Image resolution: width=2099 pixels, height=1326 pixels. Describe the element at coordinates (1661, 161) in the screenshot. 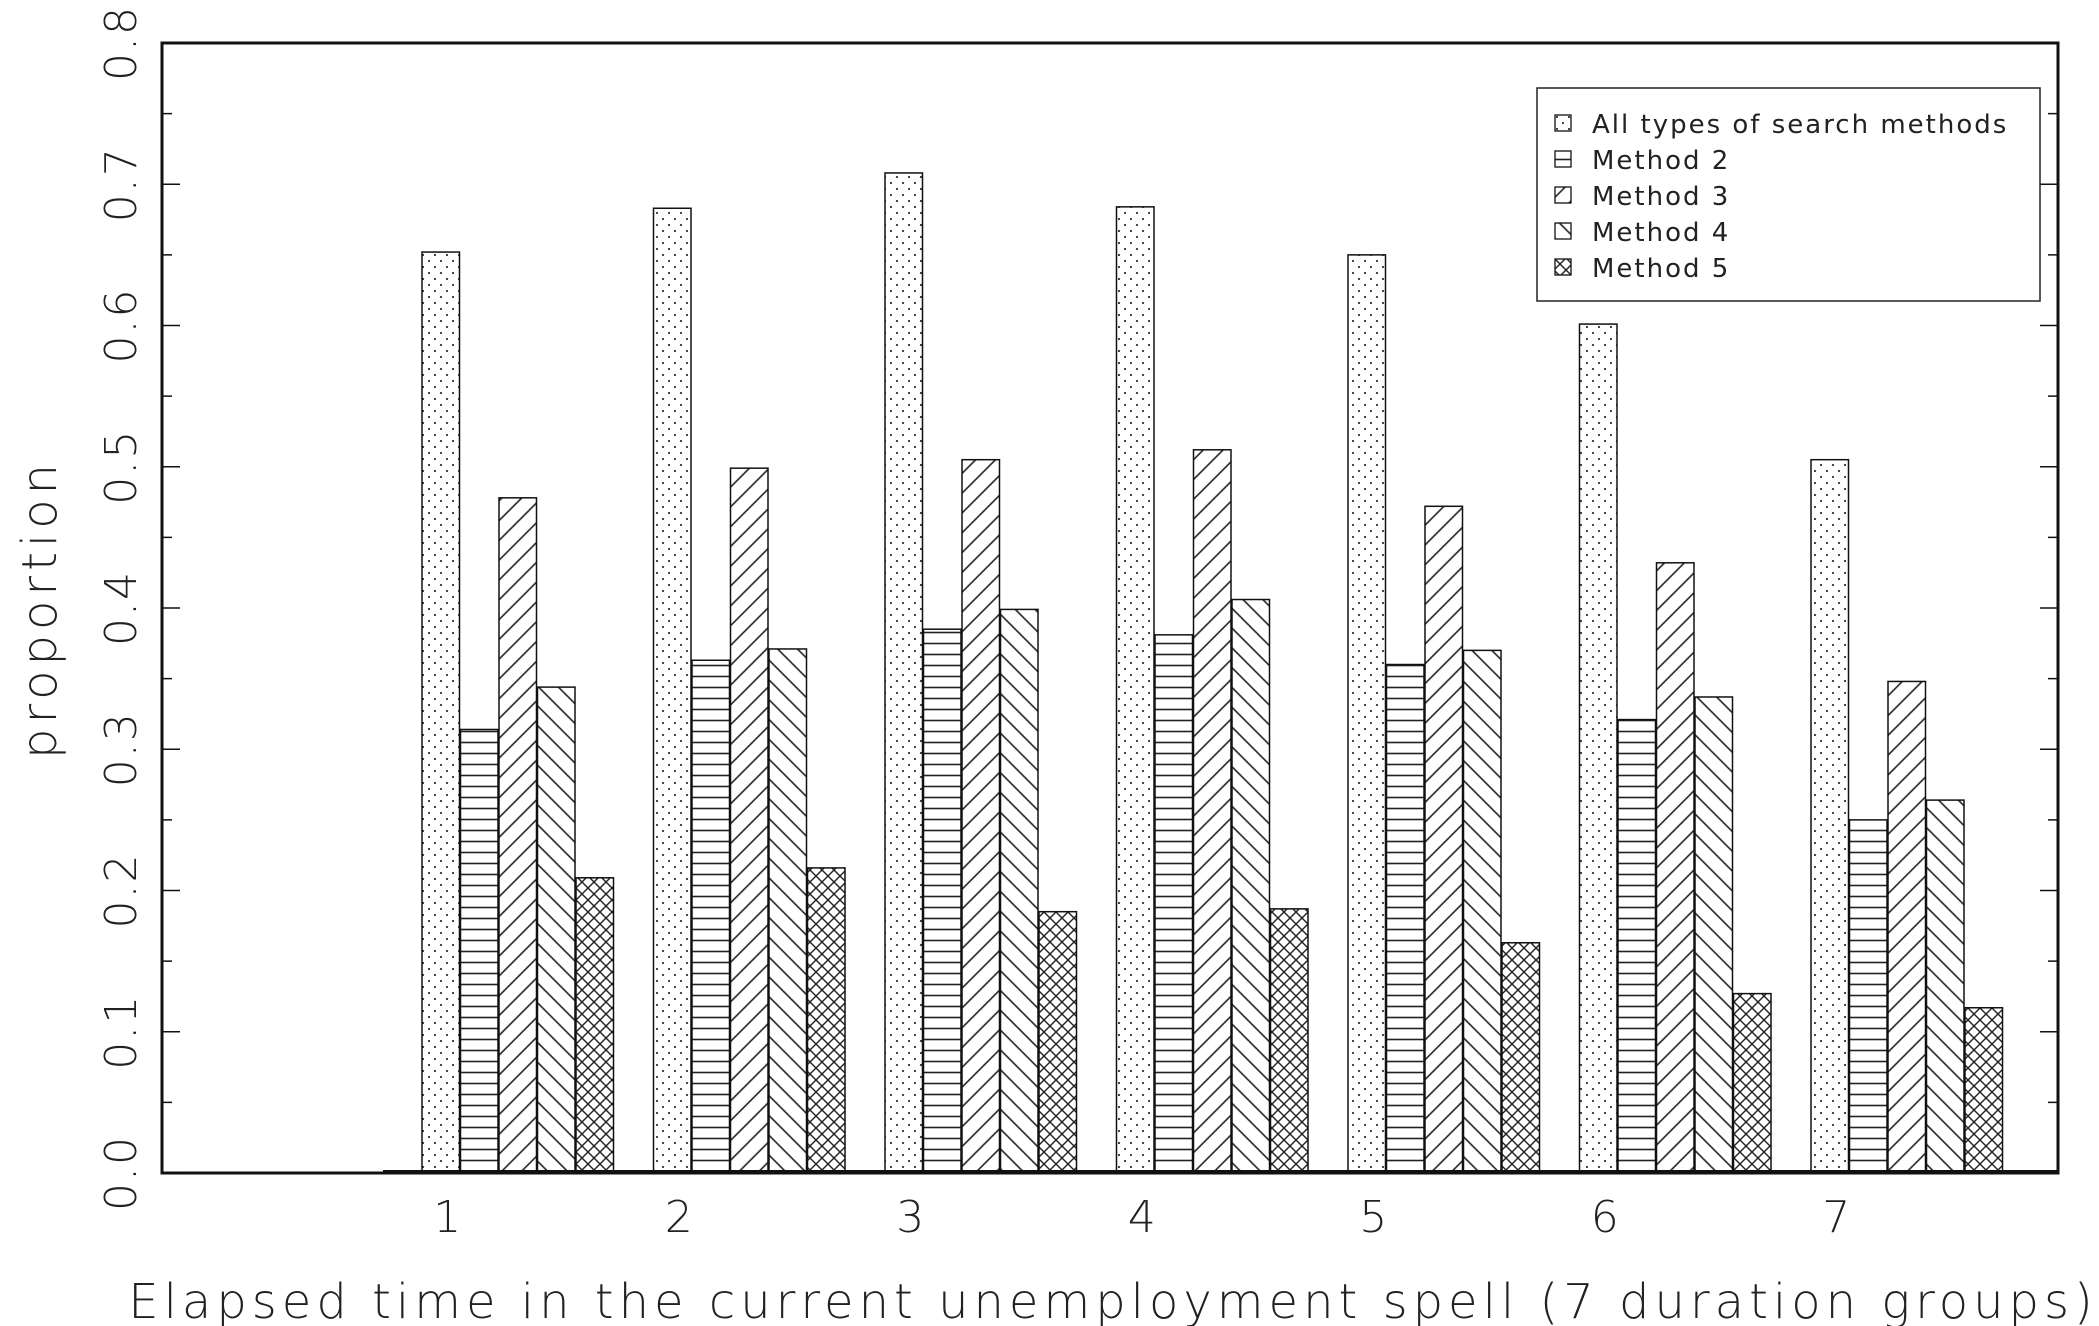

I see `legend-label: Method 2` at that location.